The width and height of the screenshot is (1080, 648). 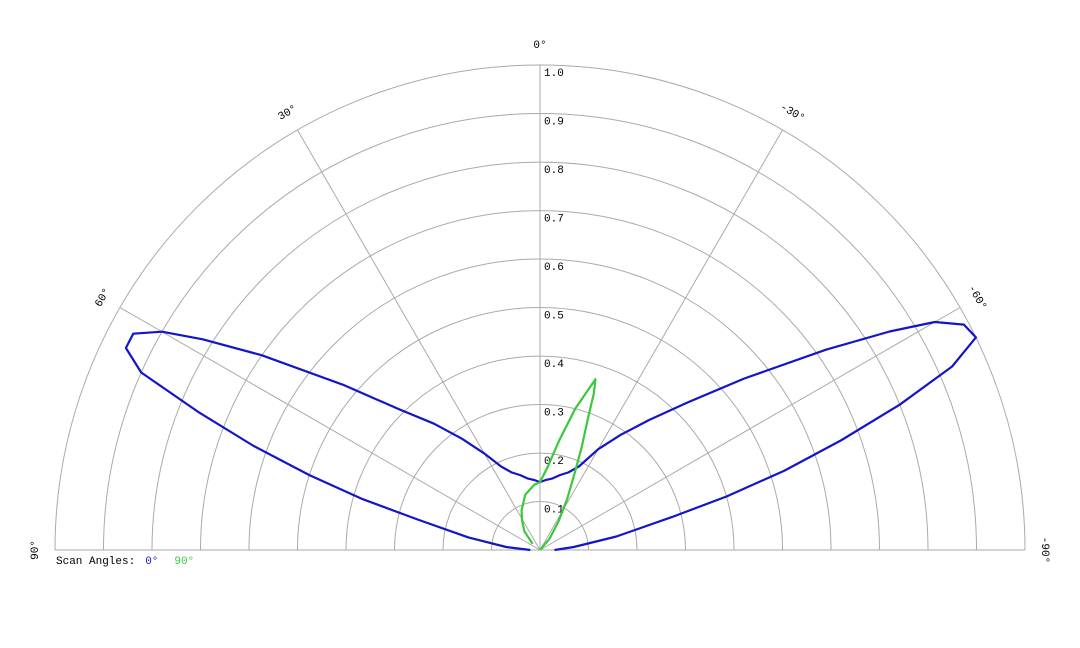 What do you see at coordinates (36, 550) in the screenshot?
I see `theta-tick-label: 90°` at bounding box center [36, 550].